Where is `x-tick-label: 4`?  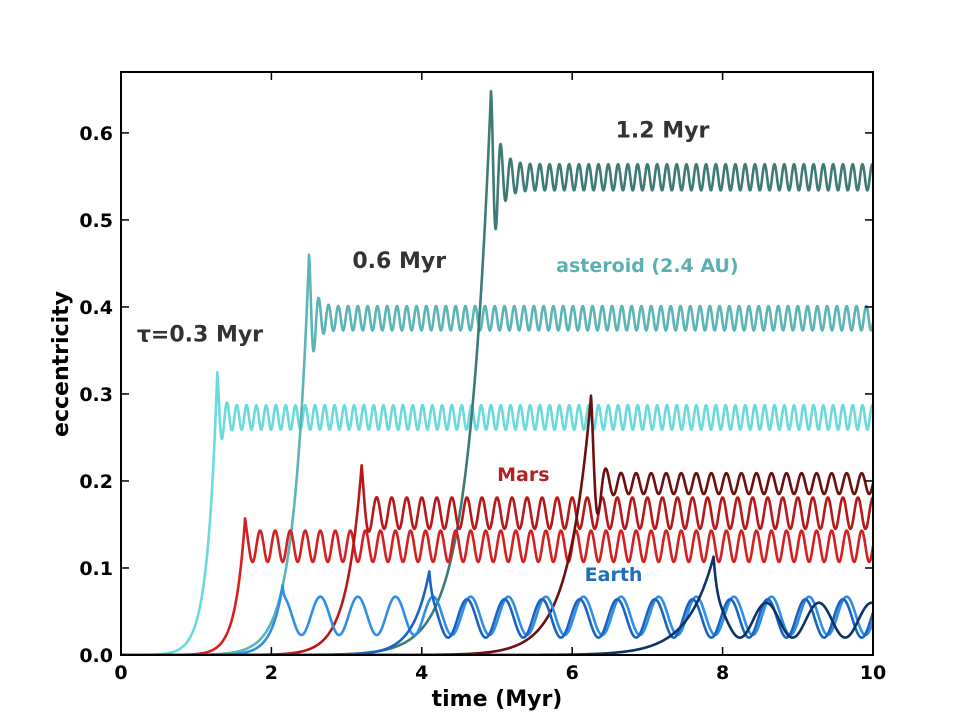
x-tick-label: 4 is located at coordinates (421, 673).